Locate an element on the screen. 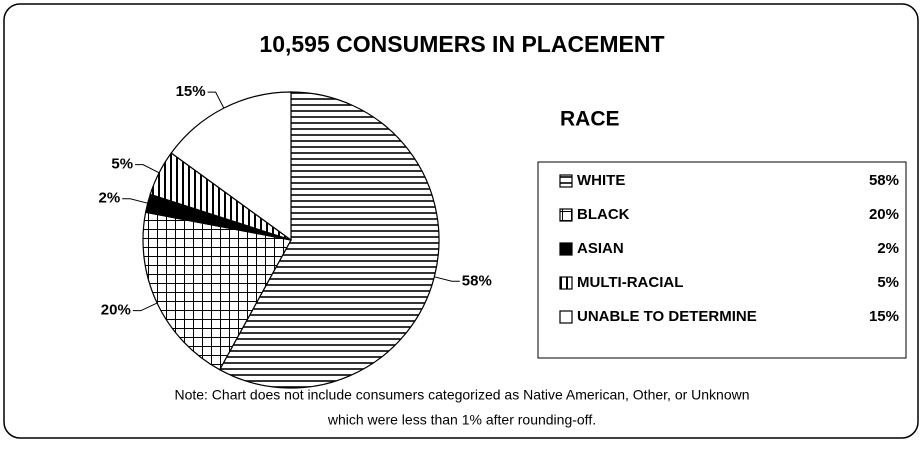  legend-label: BLACK is located at coordinates (603, 214).